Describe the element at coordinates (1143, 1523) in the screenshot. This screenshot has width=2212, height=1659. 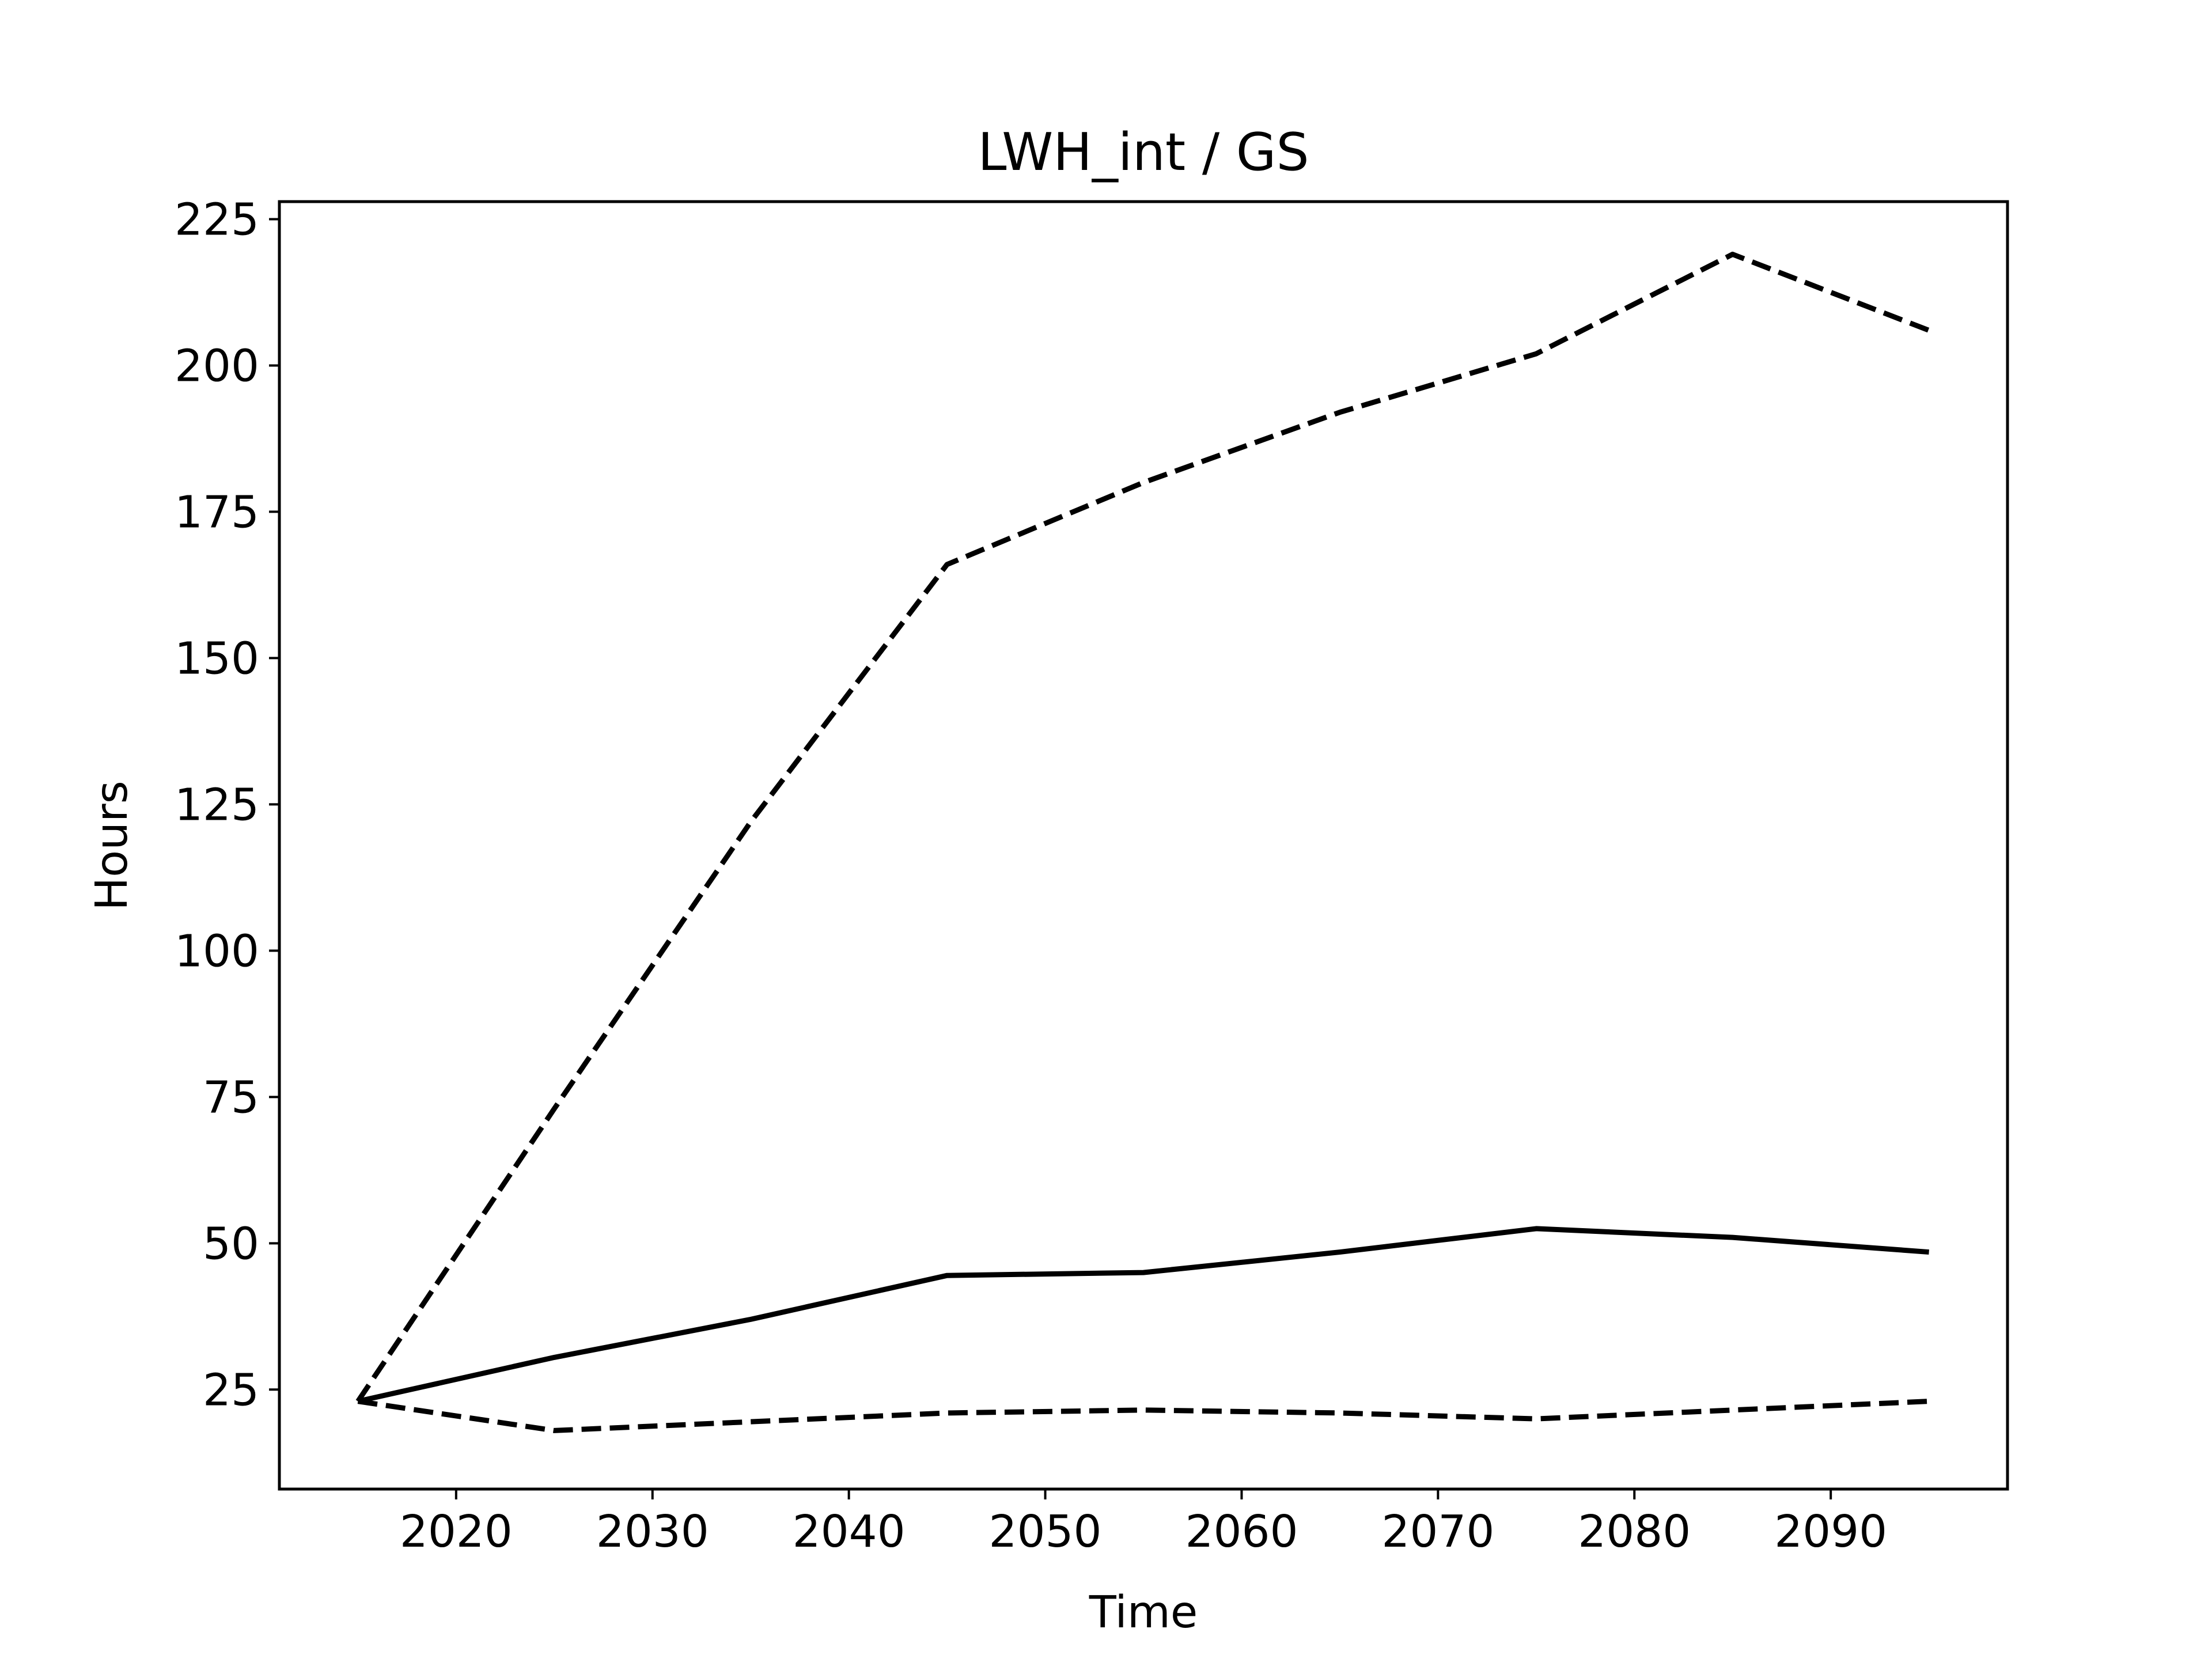
I see `x-axis: 2020 2030 2040 2050 2060 2070 2080 2090` at that location.